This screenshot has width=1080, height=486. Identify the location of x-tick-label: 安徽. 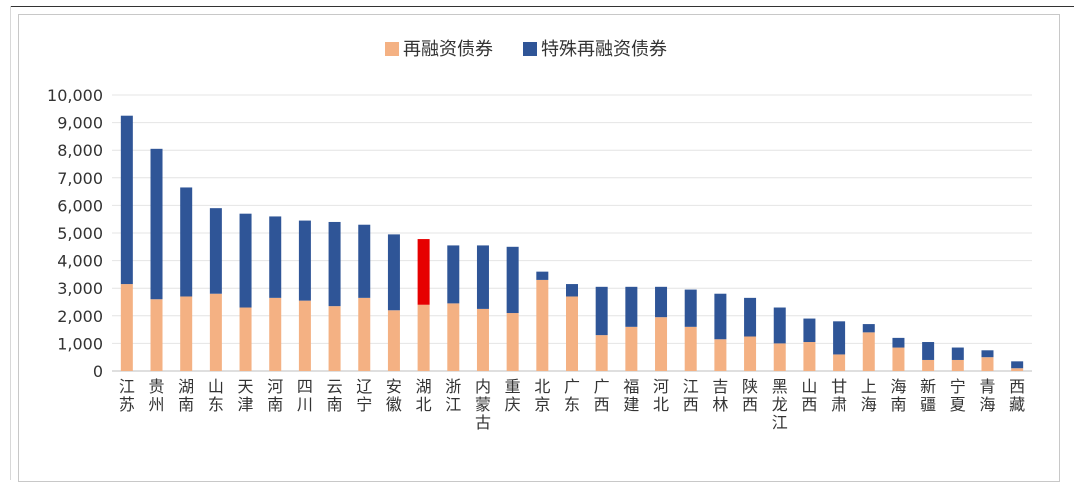
(394, 395).